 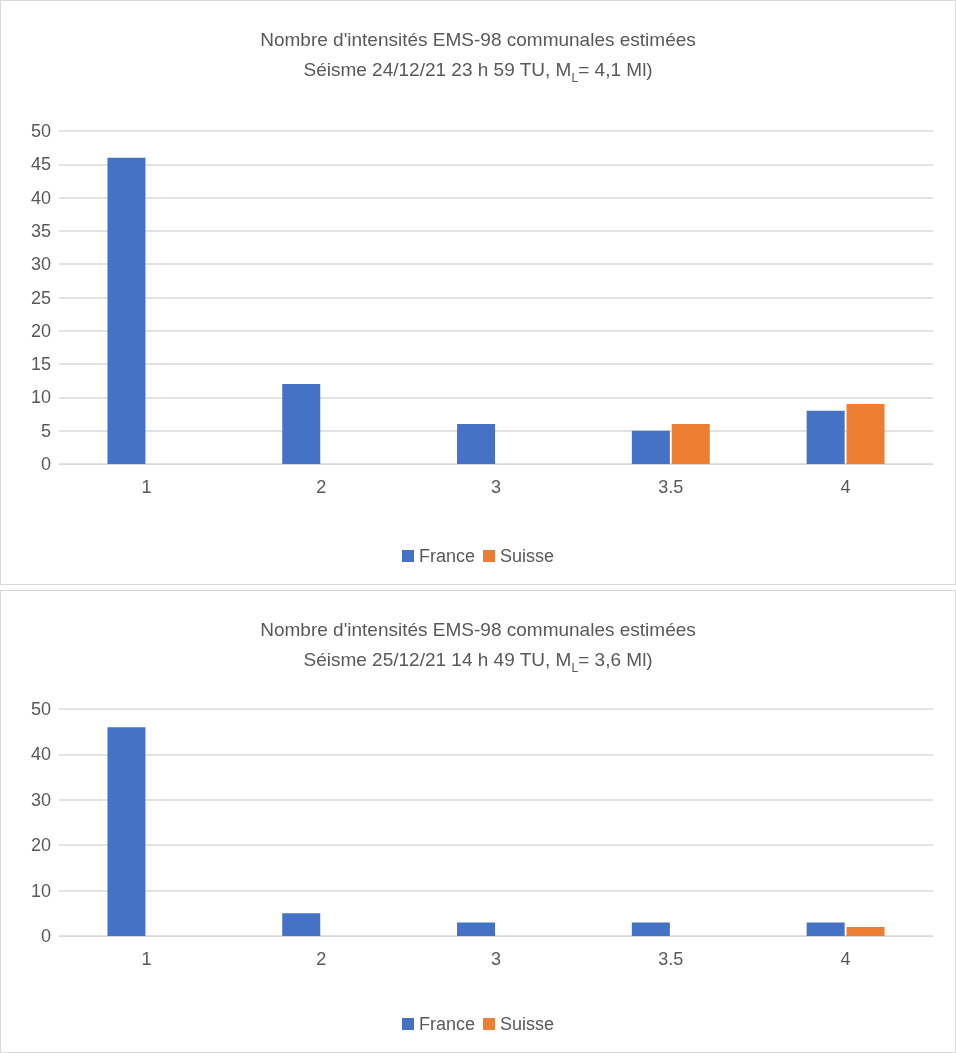 I want to click on y-tick-label: 45, so click(x=40, y=164).